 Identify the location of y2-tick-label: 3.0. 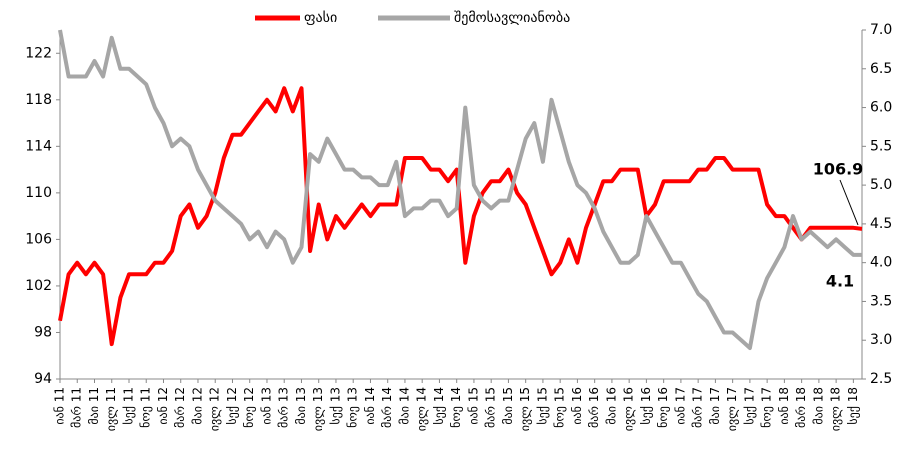
(881, 340).